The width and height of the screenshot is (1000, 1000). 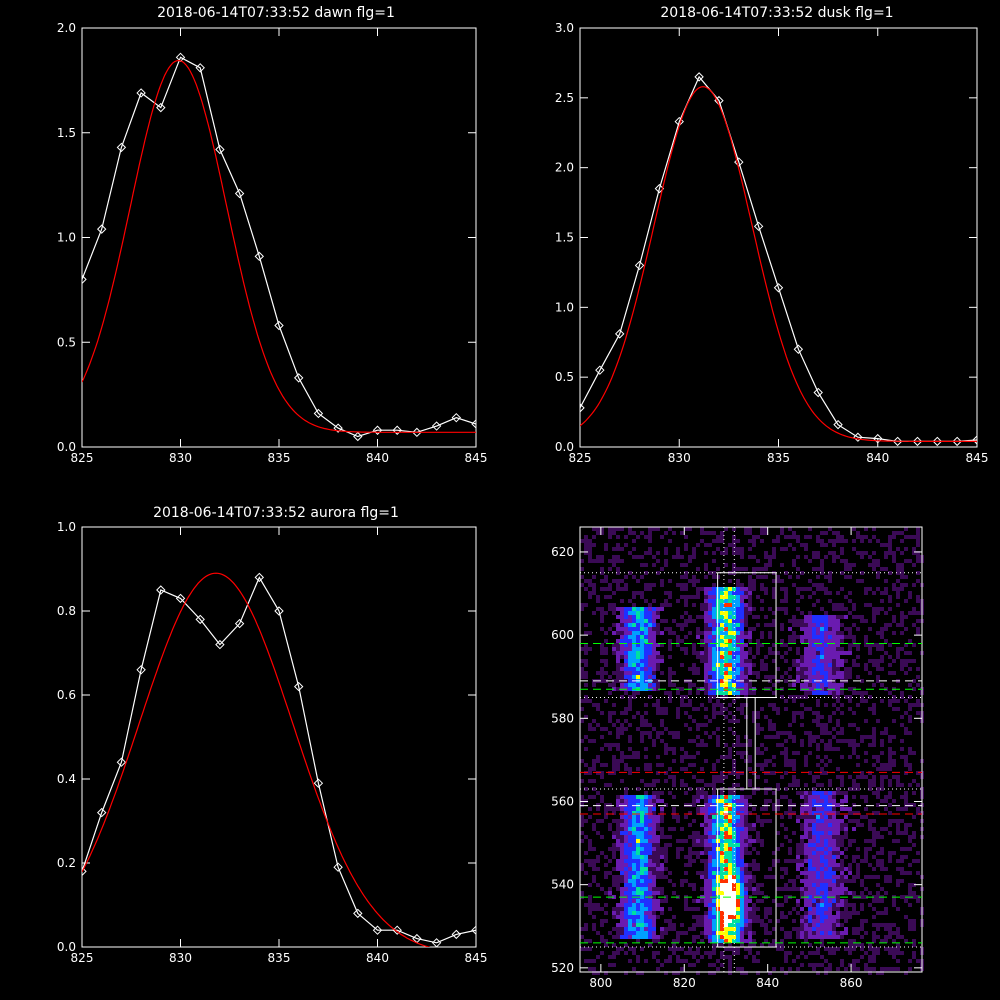 I want to click on aurora-title: 2018-06-14T07:33:52 aurora flg=1, so click(x=276, y=513).